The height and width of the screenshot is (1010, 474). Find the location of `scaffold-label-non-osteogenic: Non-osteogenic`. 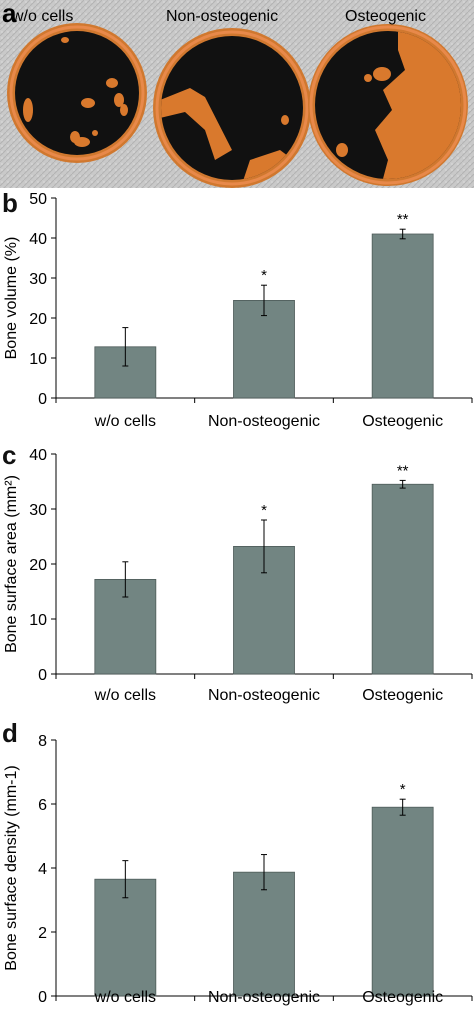

scaffold-label-non-osteogenic: Non-osteogenic is located at coordinates (222, 16).